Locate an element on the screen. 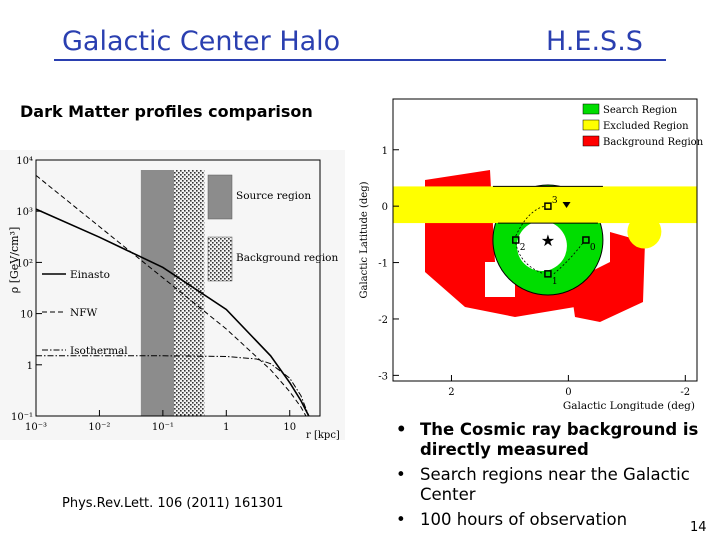  page-number: 14 is located at coordinates (698, 527).